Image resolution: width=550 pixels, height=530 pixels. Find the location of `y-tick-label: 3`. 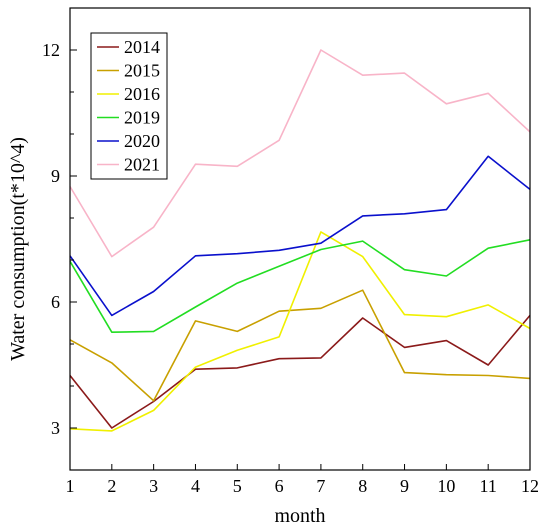

y-tick-label: 3 is located at coordinates (55, 428).